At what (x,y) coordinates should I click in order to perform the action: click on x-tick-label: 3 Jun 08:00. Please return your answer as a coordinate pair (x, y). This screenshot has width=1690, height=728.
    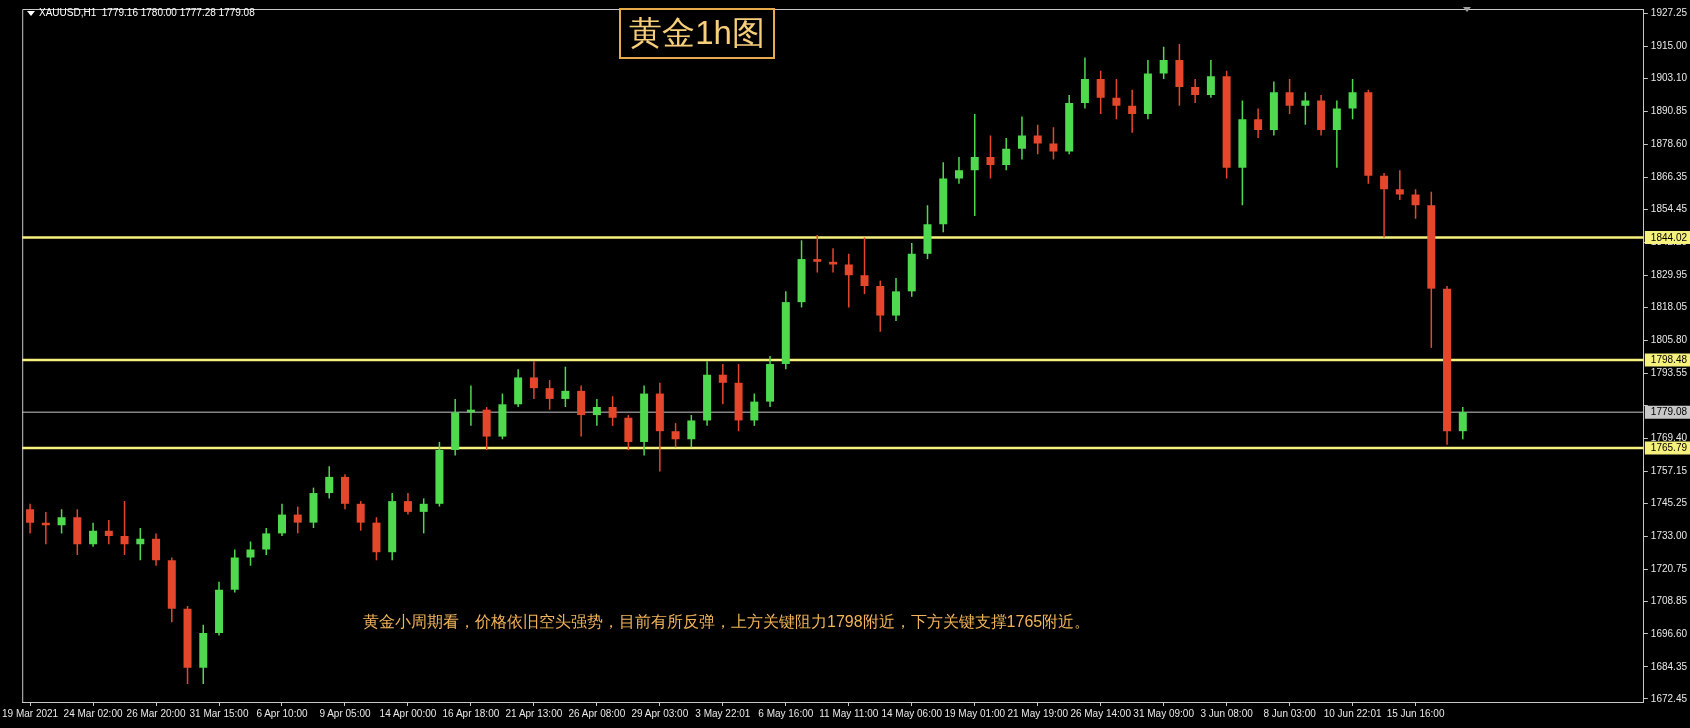
    Looking at the image, I should click on (1227, 713).